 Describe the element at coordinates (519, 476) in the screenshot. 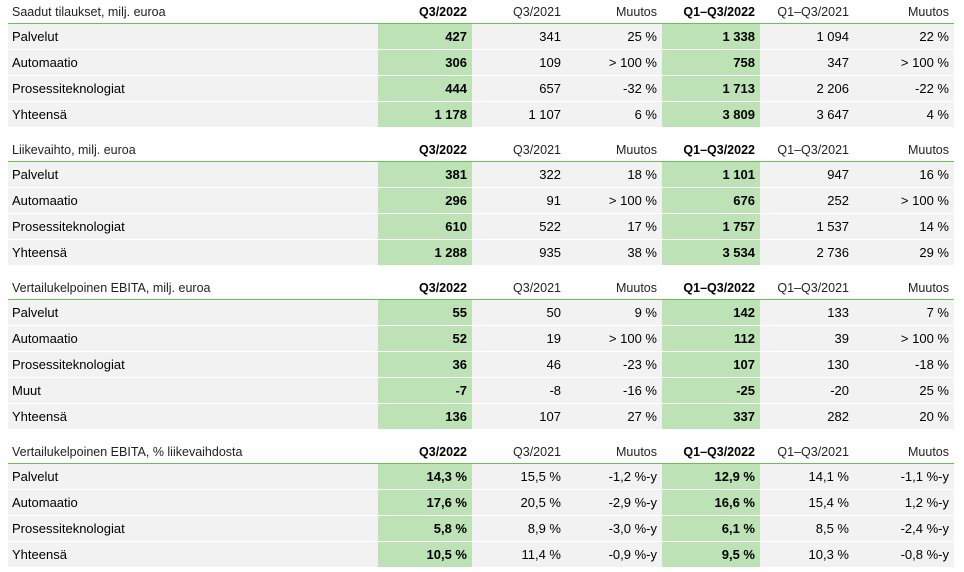

I see `table-cell: 15,5 %` at that location.